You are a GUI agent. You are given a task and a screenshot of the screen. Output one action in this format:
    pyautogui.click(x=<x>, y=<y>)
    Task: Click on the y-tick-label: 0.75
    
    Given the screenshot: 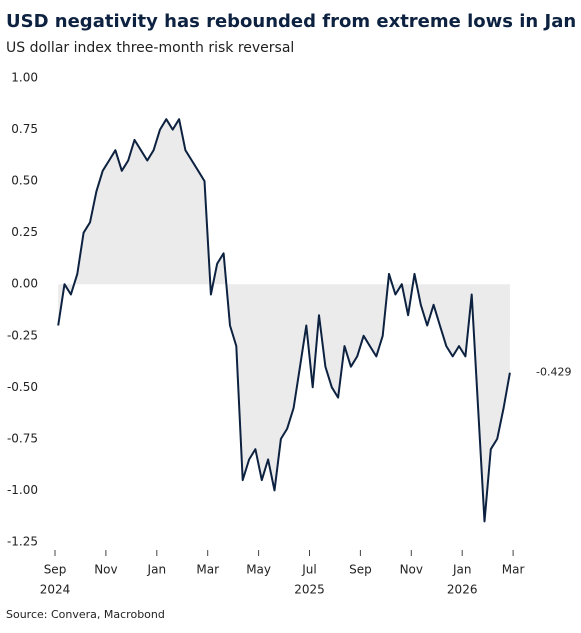 What is the action you would take?
    pyautogui.click(x=24, y=129)
    